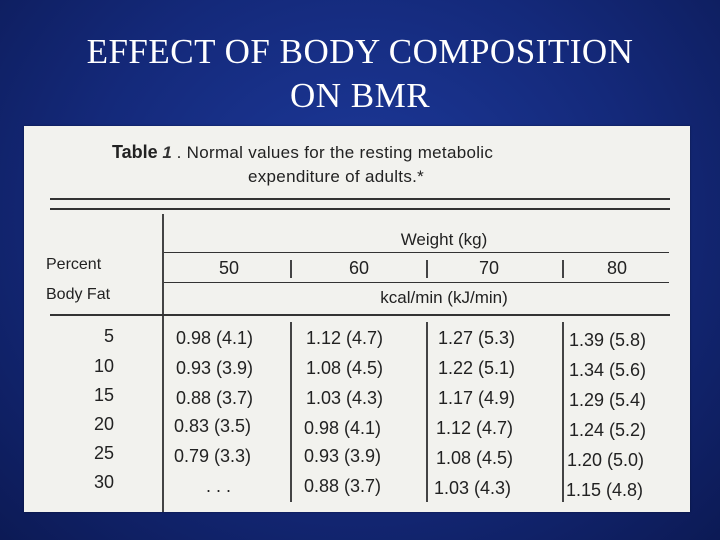 The image size is (720, 540). What do you see at coordinates (219, 486) in the screenshot?
I see `table-cell: . . .` at bounding box center [219, 486].